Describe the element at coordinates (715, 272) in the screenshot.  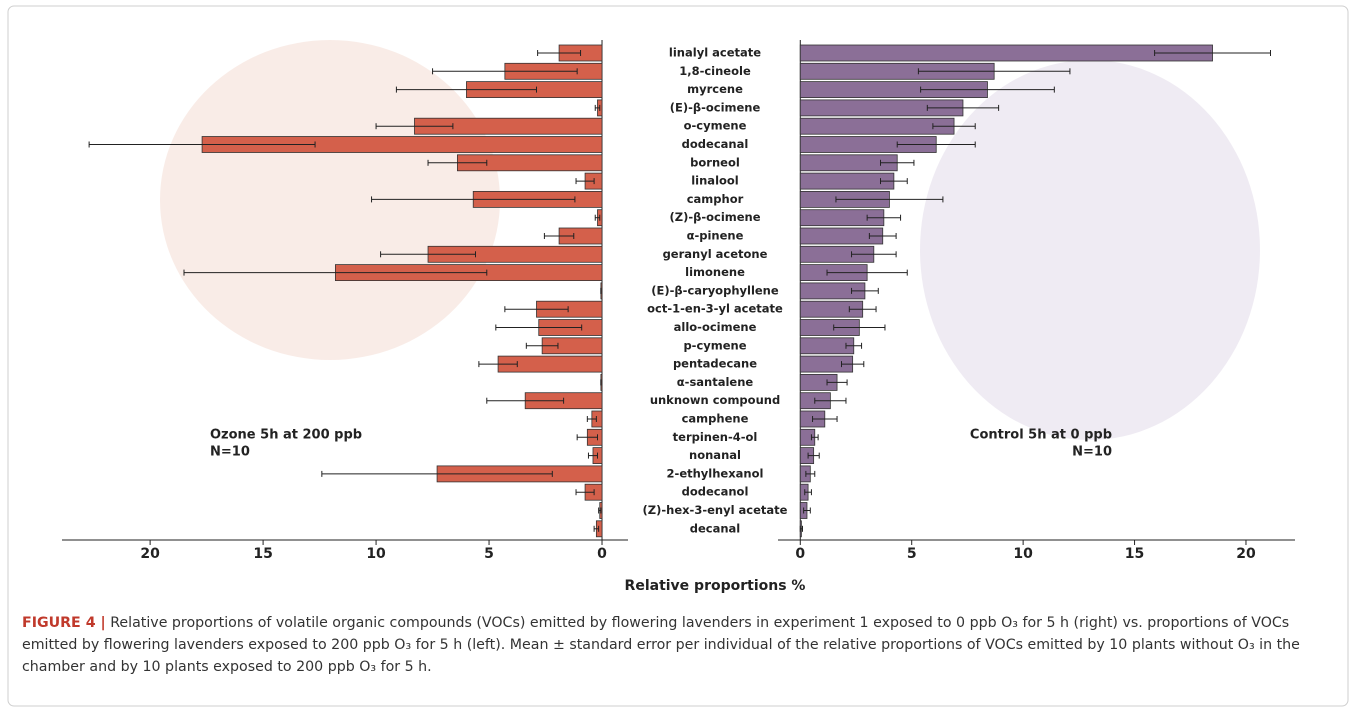
I see `category-label: limonene` at that location.